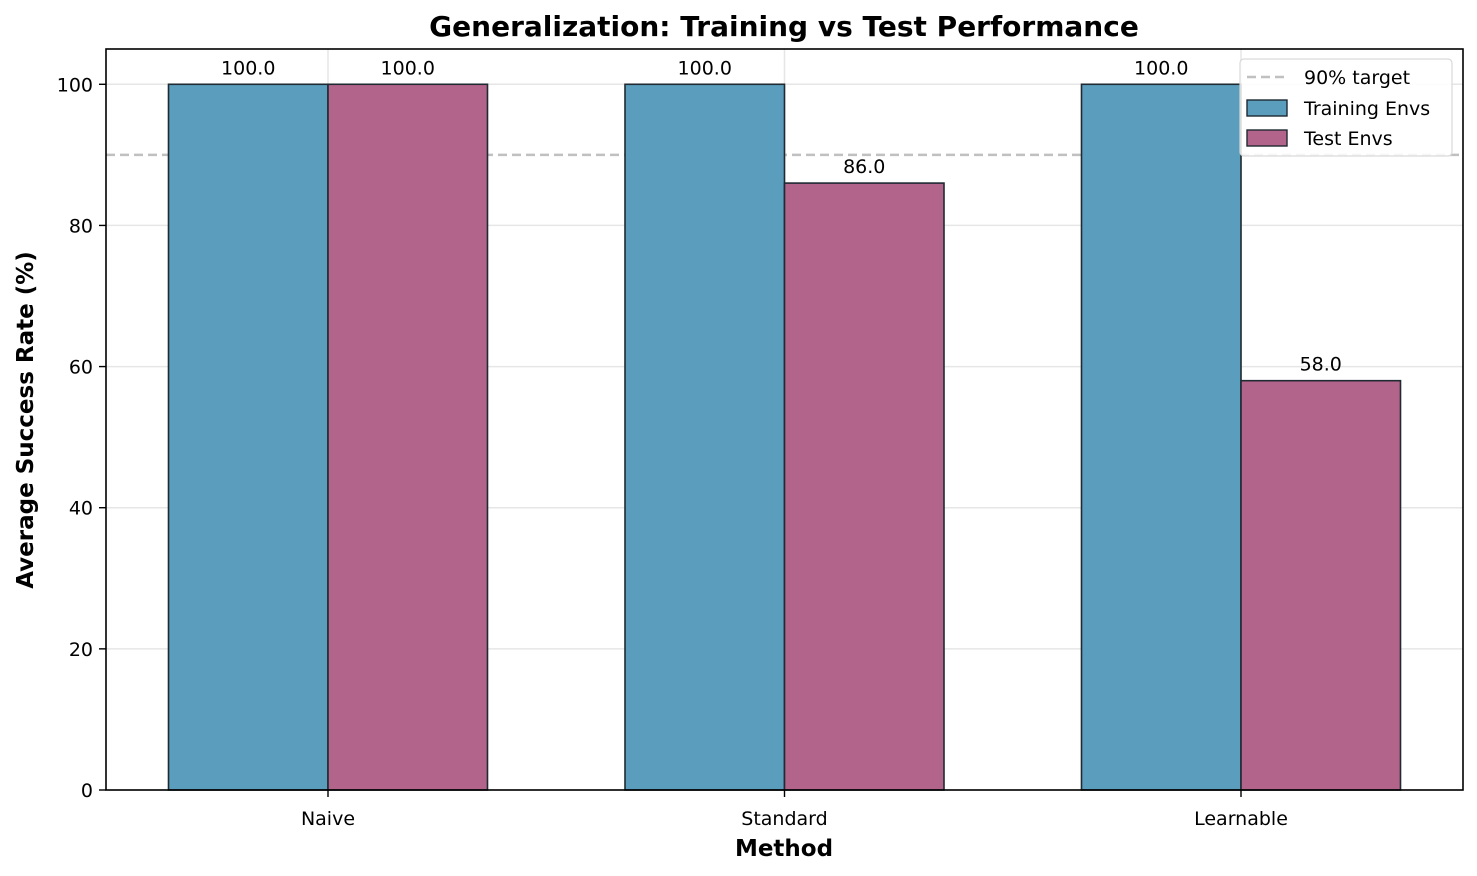 The image size is (1477, 876). I want to click on y-tick-label: 80, so click(81, 226).